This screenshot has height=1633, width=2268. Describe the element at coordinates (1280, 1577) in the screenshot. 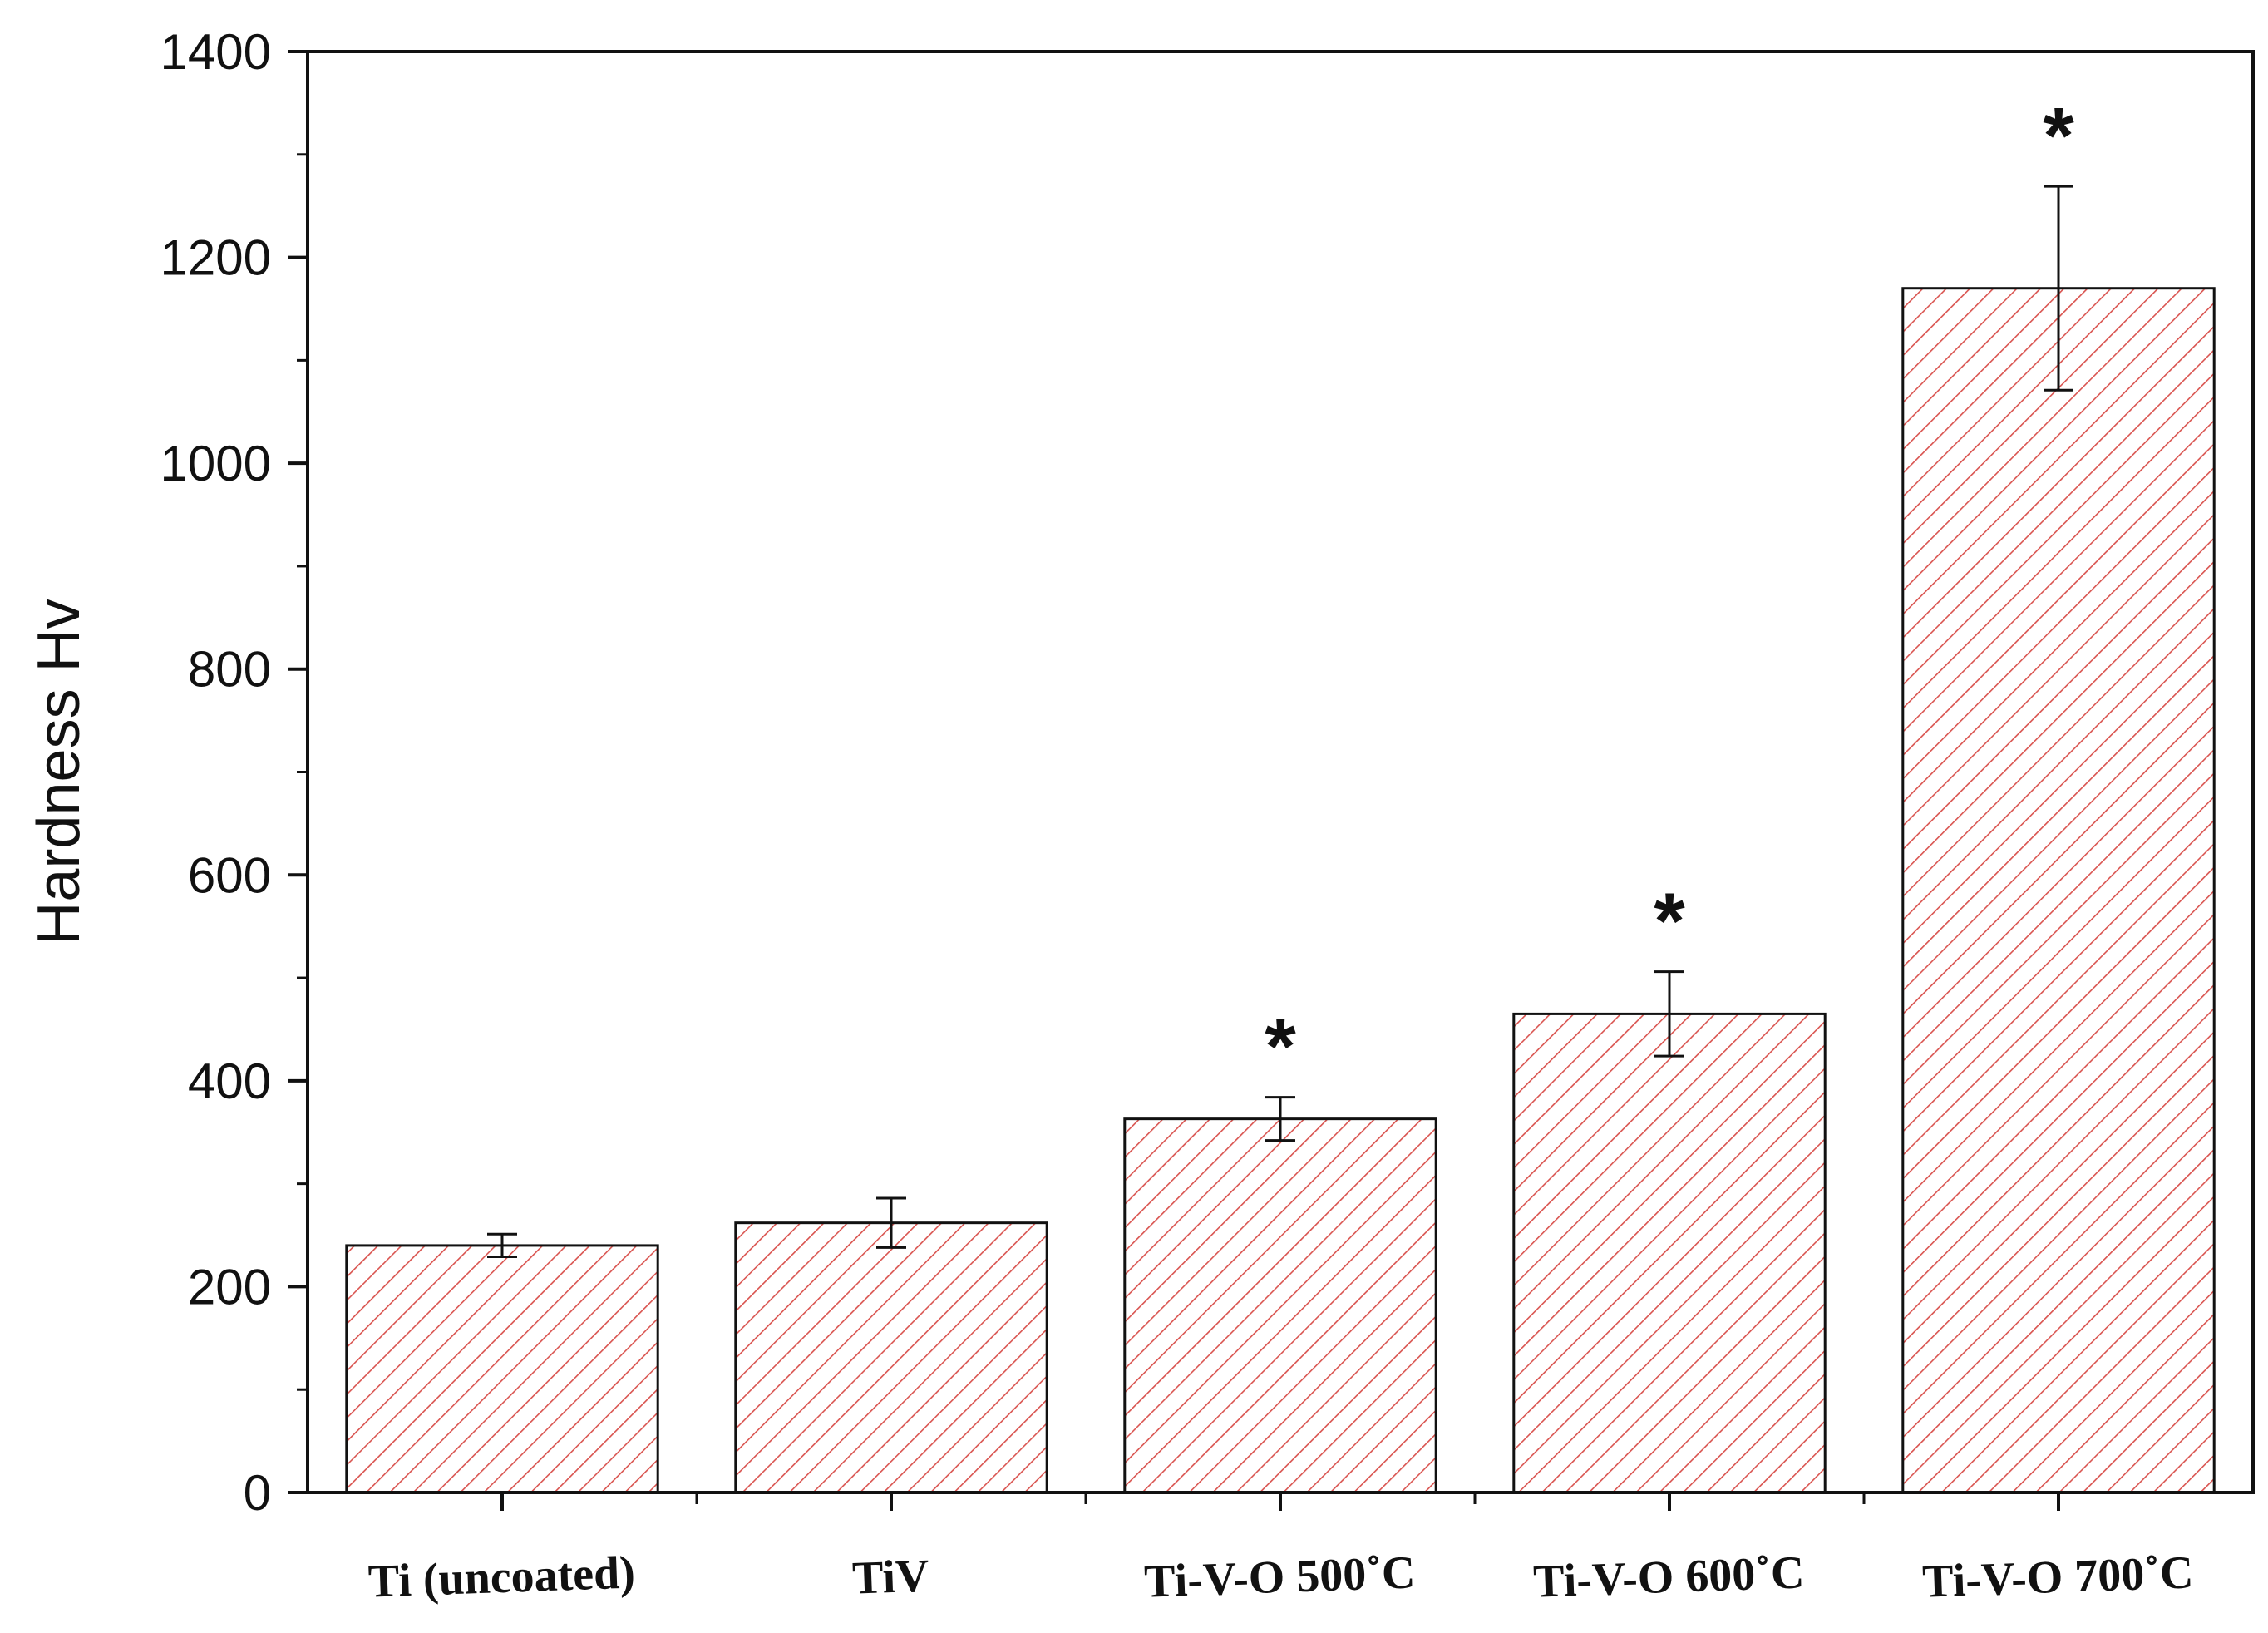

I see `x-tick-label: Ti-V-O 500˚C` at that location.